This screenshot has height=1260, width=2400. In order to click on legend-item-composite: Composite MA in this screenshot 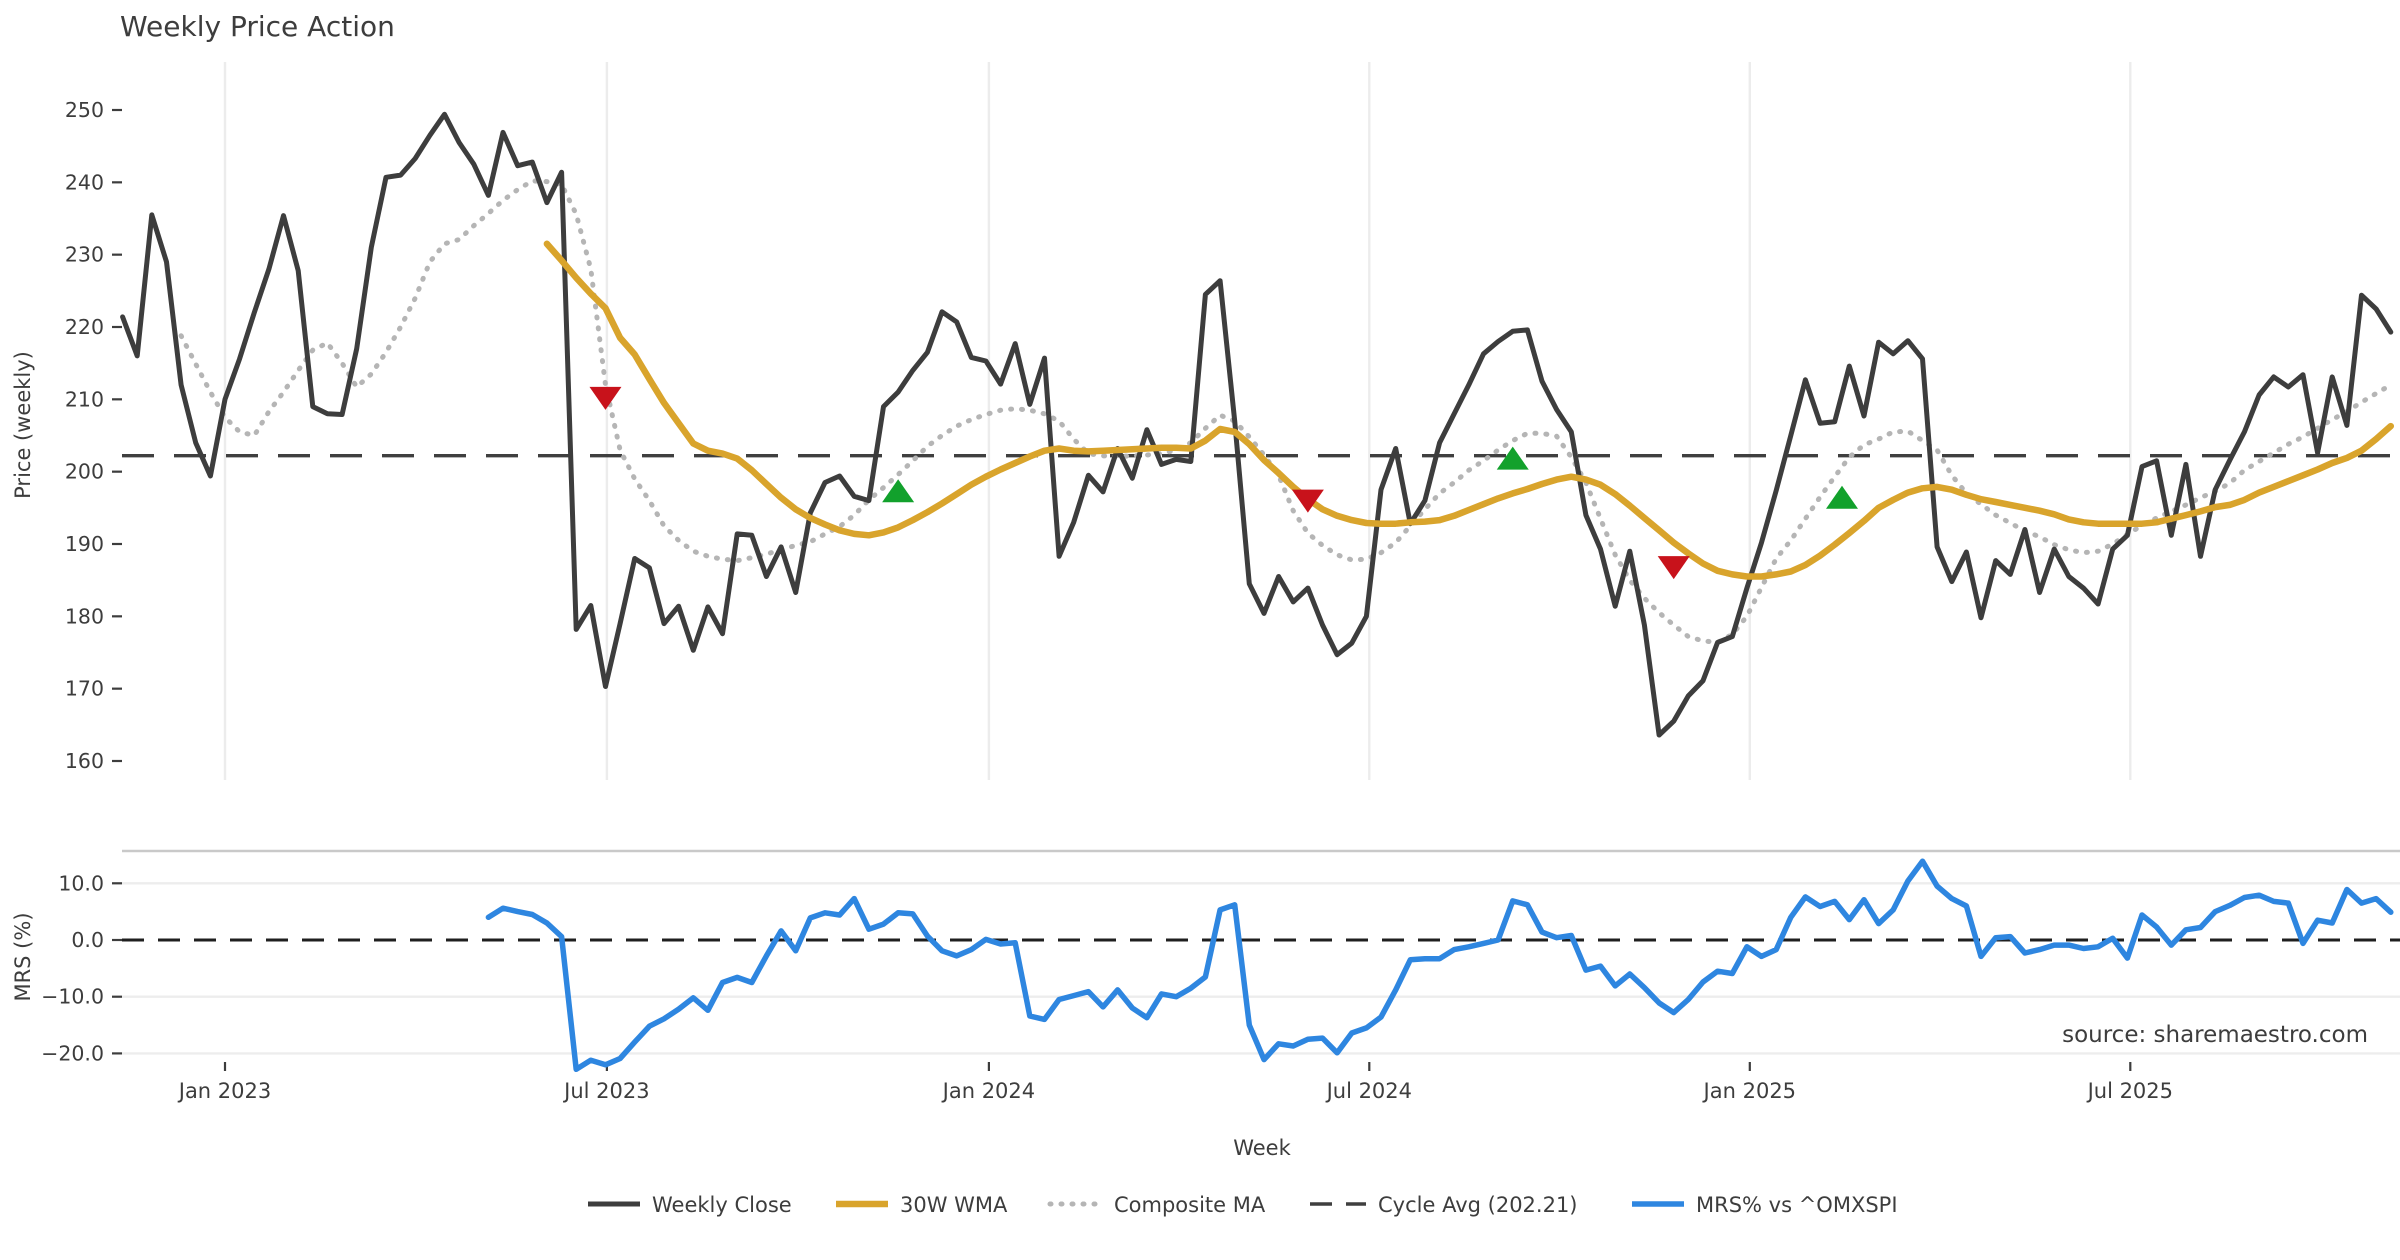, I will do `click(1156, 1205)`.